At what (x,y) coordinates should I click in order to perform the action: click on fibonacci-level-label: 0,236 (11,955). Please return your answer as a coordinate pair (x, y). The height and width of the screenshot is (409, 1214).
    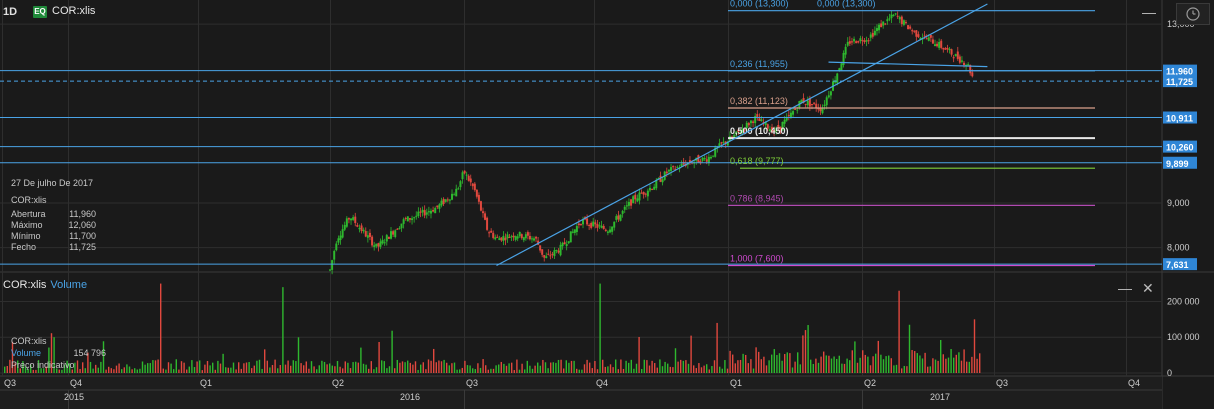
    Looking at the image, I should click on (759, 64).